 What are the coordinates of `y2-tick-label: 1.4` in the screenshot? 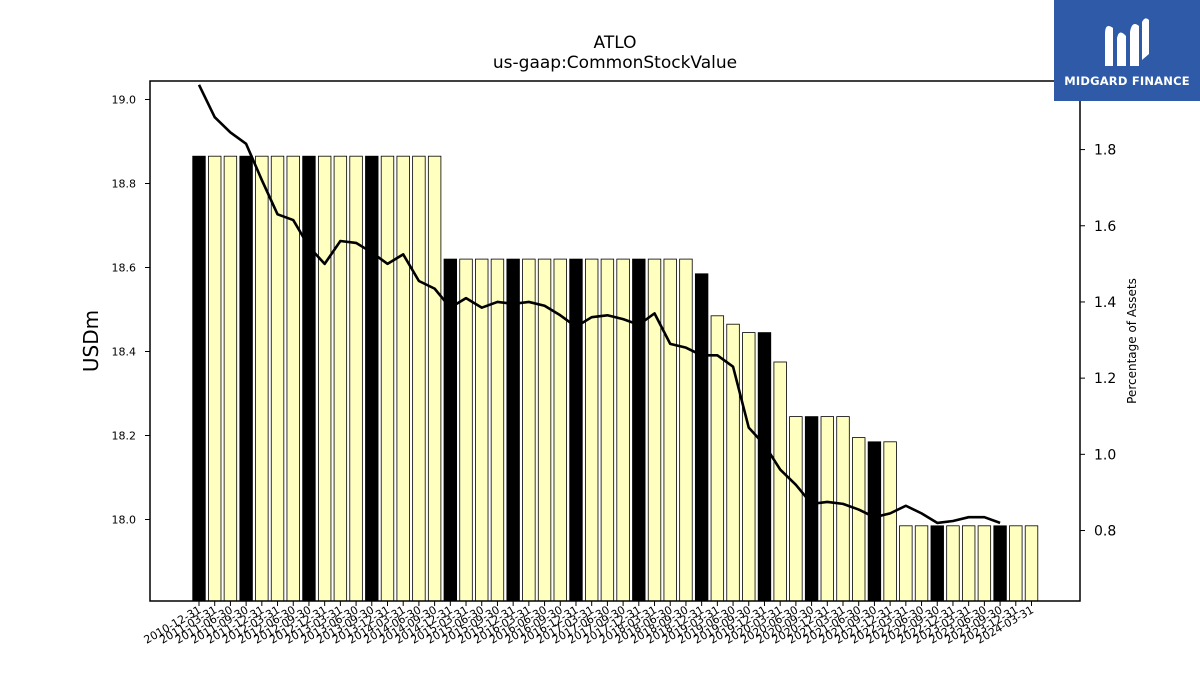 It's located at (1105, 303).